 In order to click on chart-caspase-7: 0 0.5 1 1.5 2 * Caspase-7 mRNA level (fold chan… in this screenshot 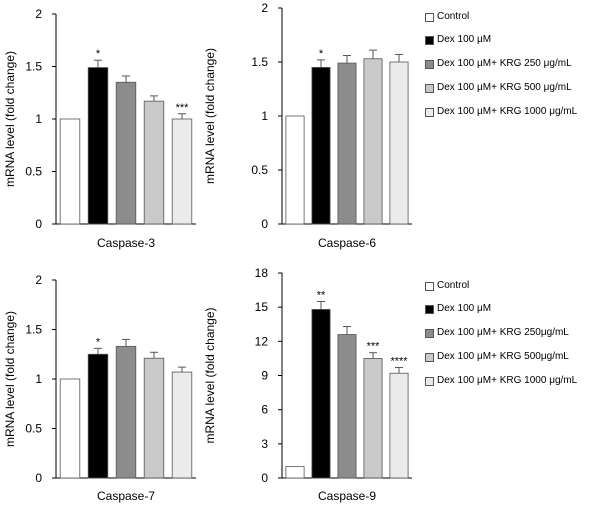, I will do `click(99, 388)`.